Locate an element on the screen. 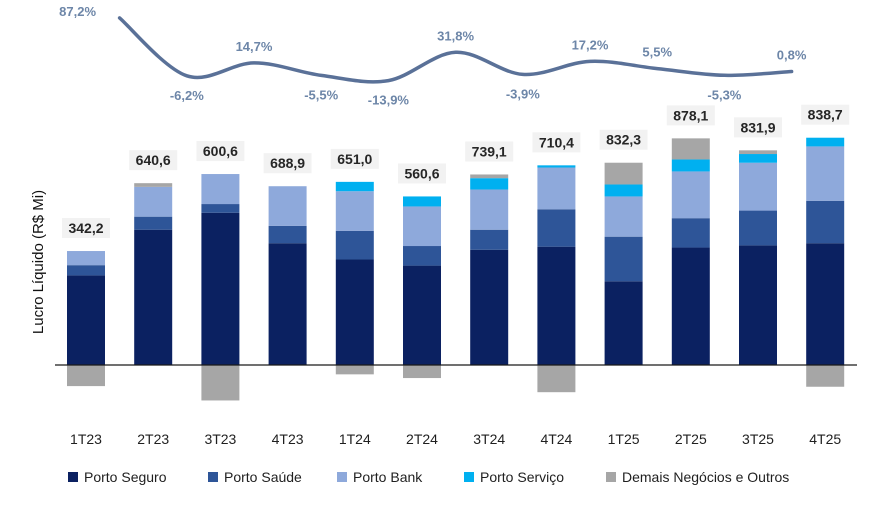  bar-1T24-s0 is located at coordinates (354, 312).